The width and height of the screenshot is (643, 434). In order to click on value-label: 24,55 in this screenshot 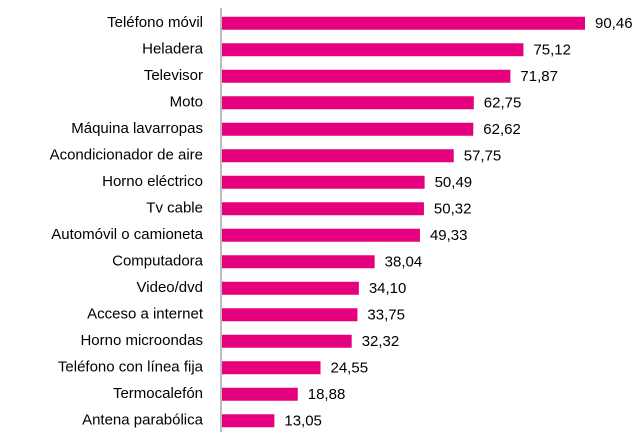, I will do `click(350, 368)`.